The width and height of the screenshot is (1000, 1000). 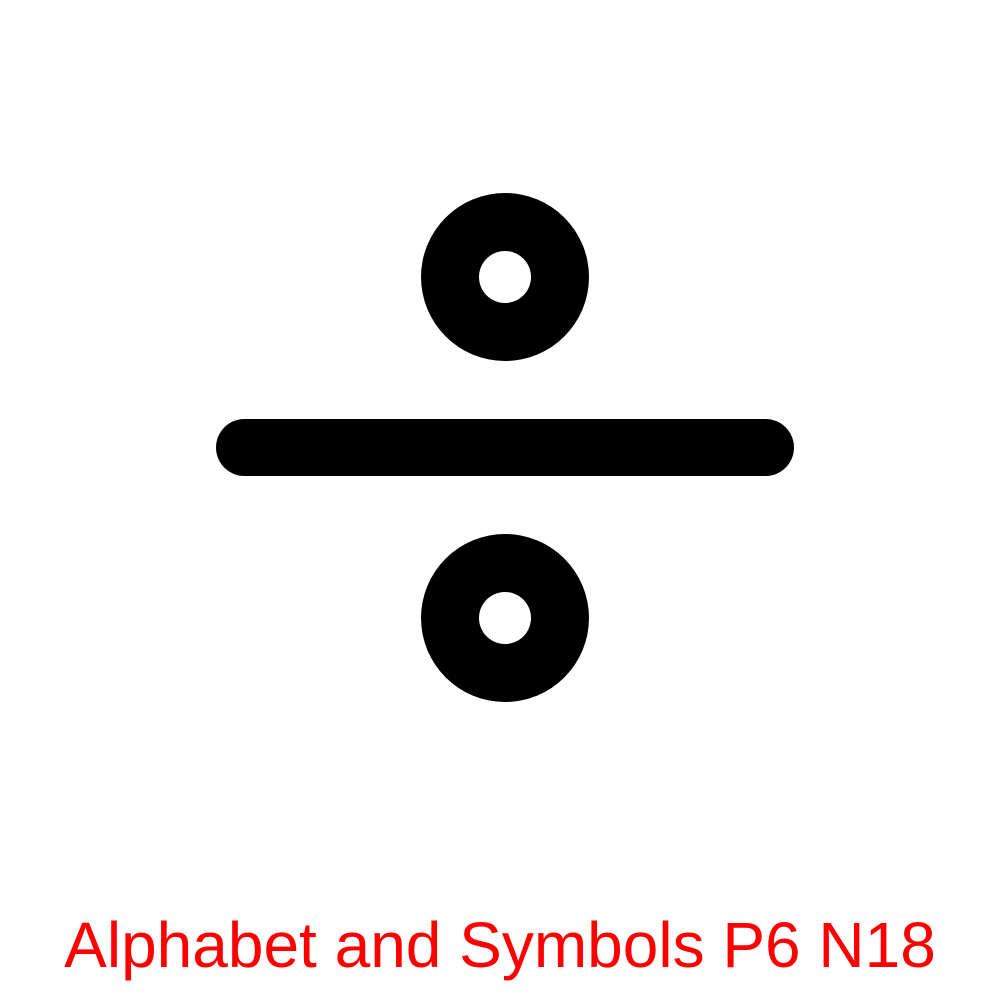 I want to click on caption-text: Alphabet and Symbols P6 N18, so click(x=500, y=945).